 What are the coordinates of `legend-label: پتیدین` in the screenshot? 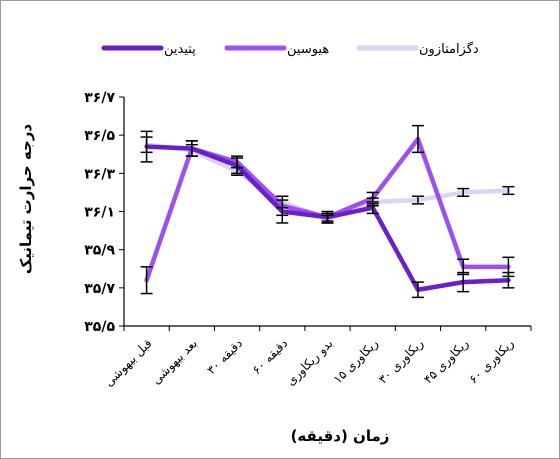 It's located at (180, 49).